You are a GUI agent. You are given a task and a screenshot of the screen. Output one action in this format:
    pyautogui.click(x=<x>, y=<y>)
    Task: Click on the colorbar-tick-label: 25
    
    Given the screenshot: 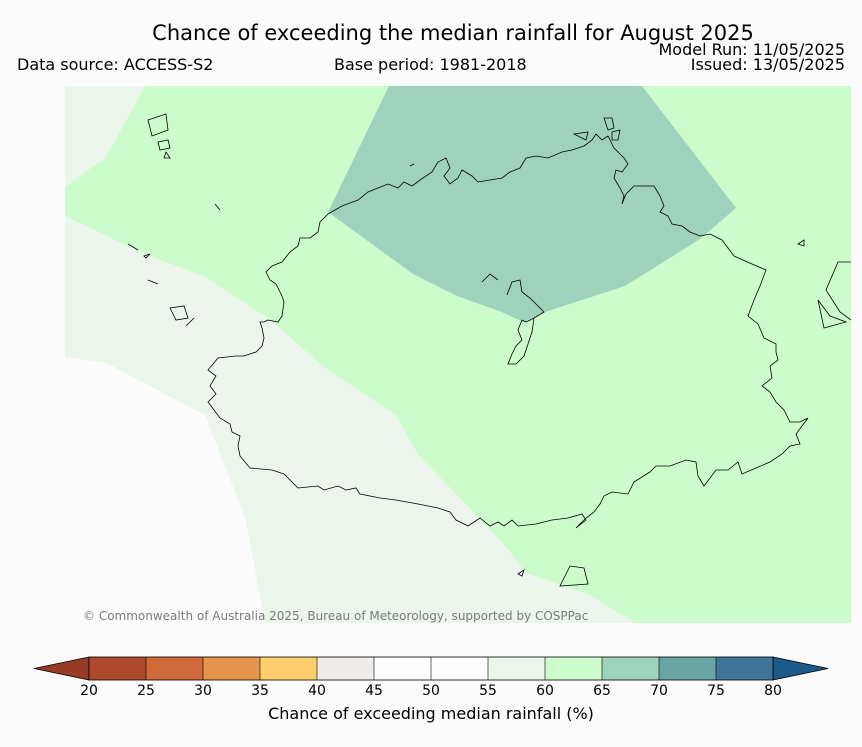 What is the action you would take?
    pyautogui.click(x=146, y=691)
    